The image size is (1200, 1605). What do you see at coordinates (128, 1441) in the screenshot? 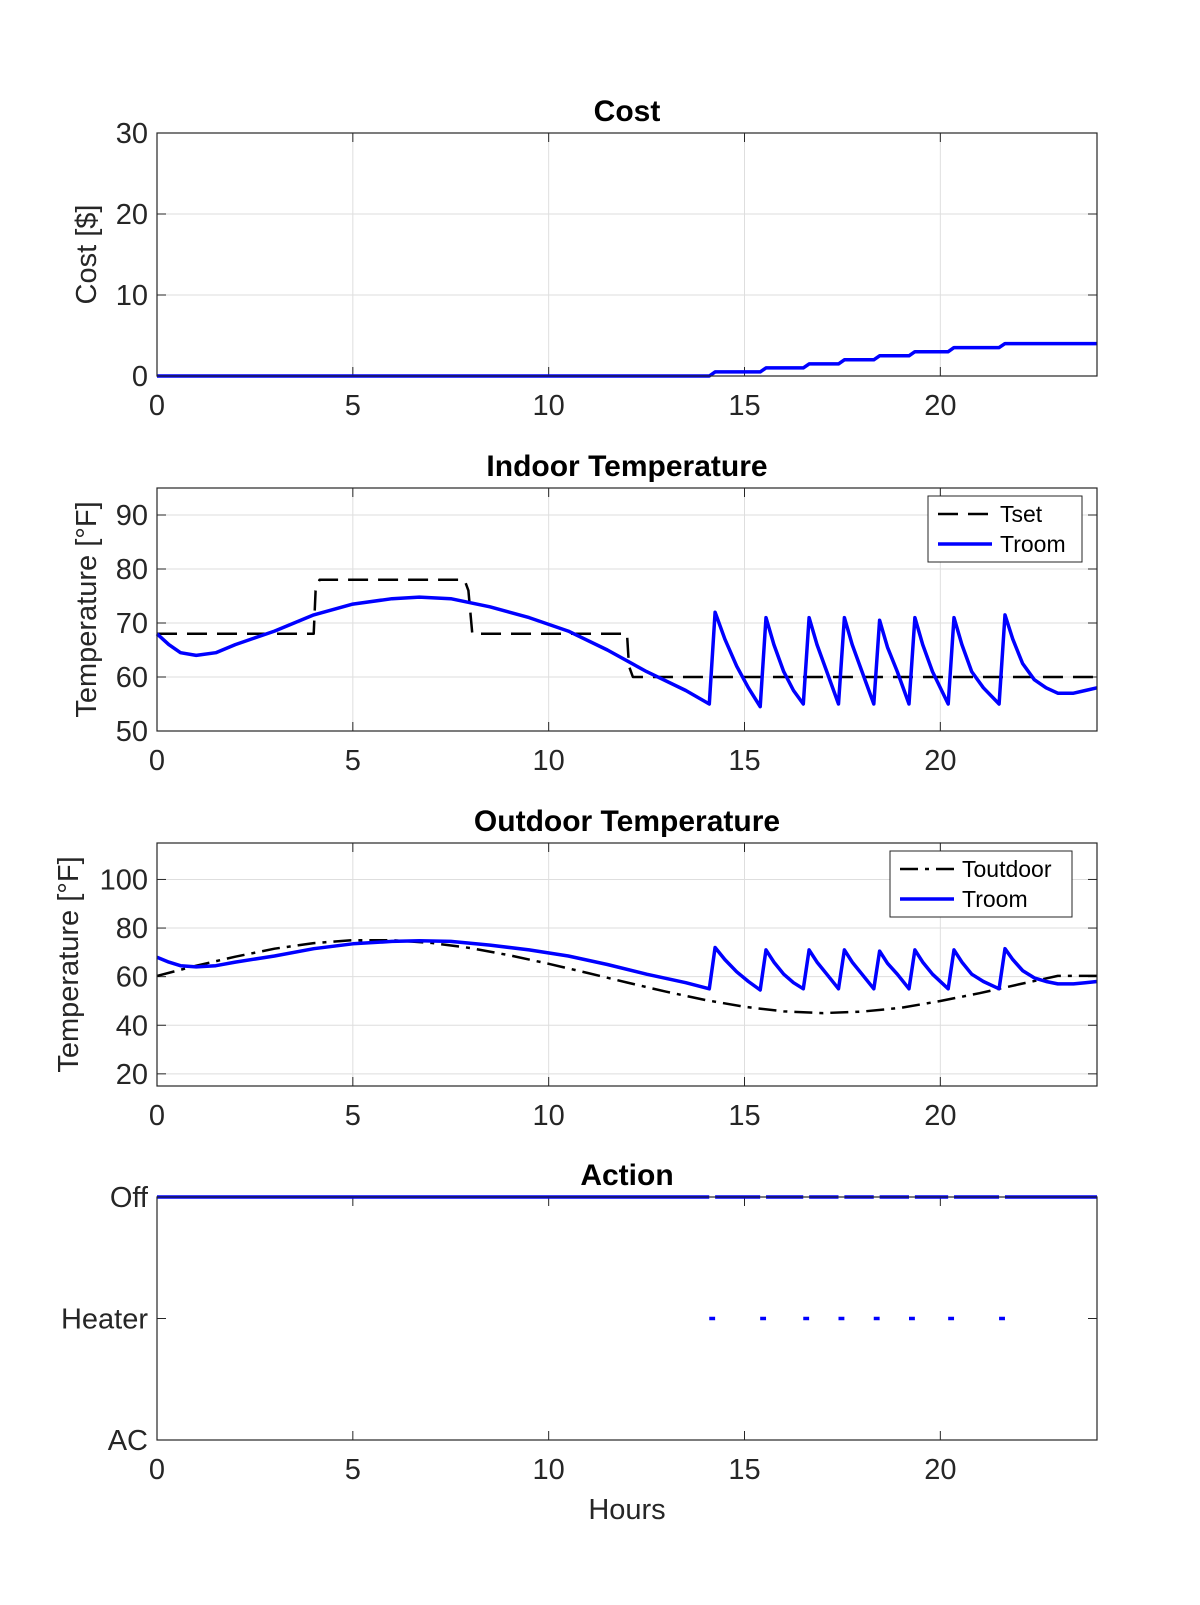
I see `y-tick-label: AC` at bounding box center [128, 1441].